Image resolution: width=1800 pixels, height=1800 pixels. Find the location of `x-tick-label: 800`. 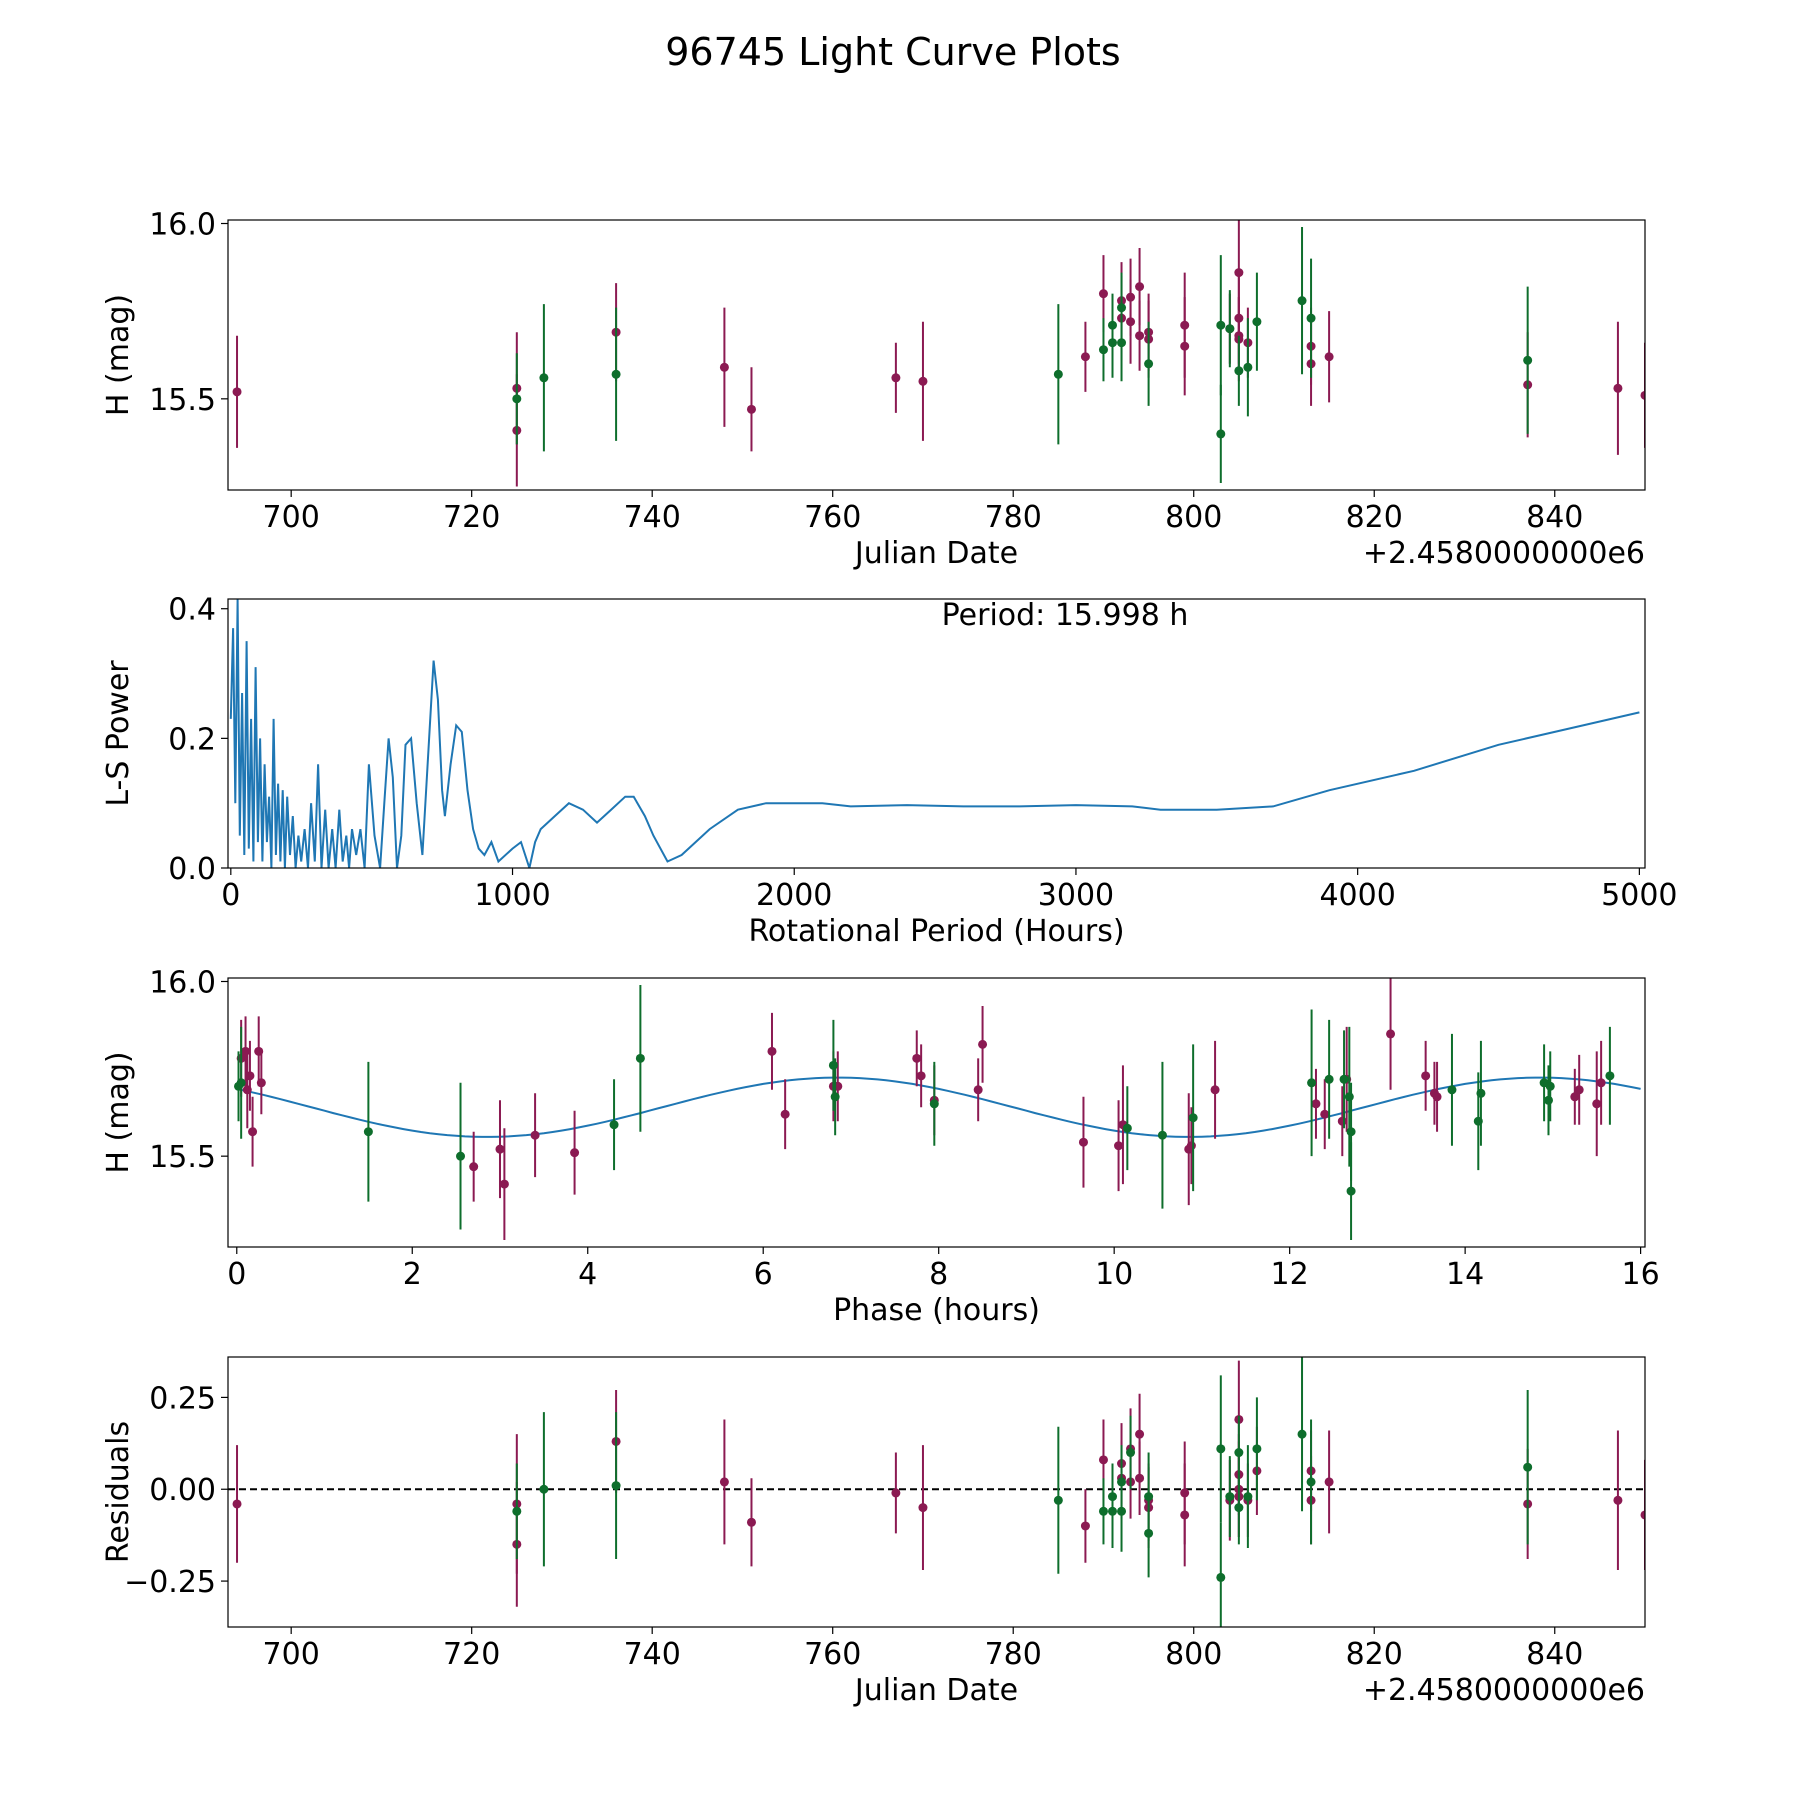

x-tick-label: 800 is located at coordinates (1193, 1654).